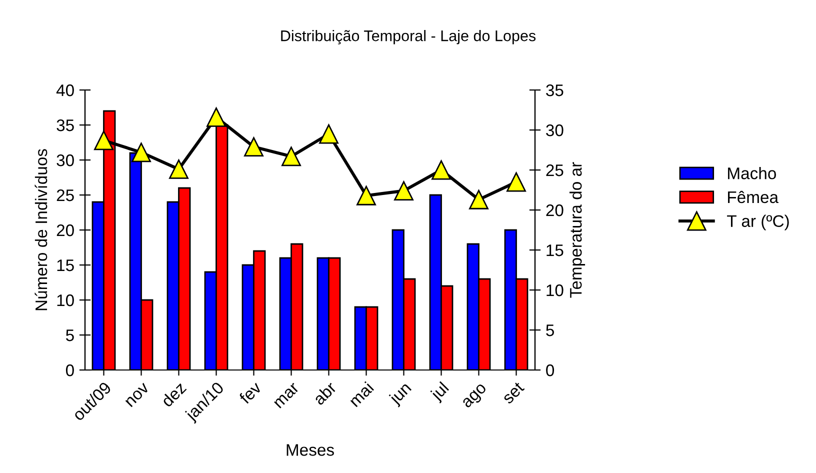 This screenshot has width=816, height=473. What do you see at coordinates (550, 330) in the screenshot?
I see `y2-tick-label: 5` at bounding box center [550, 330].